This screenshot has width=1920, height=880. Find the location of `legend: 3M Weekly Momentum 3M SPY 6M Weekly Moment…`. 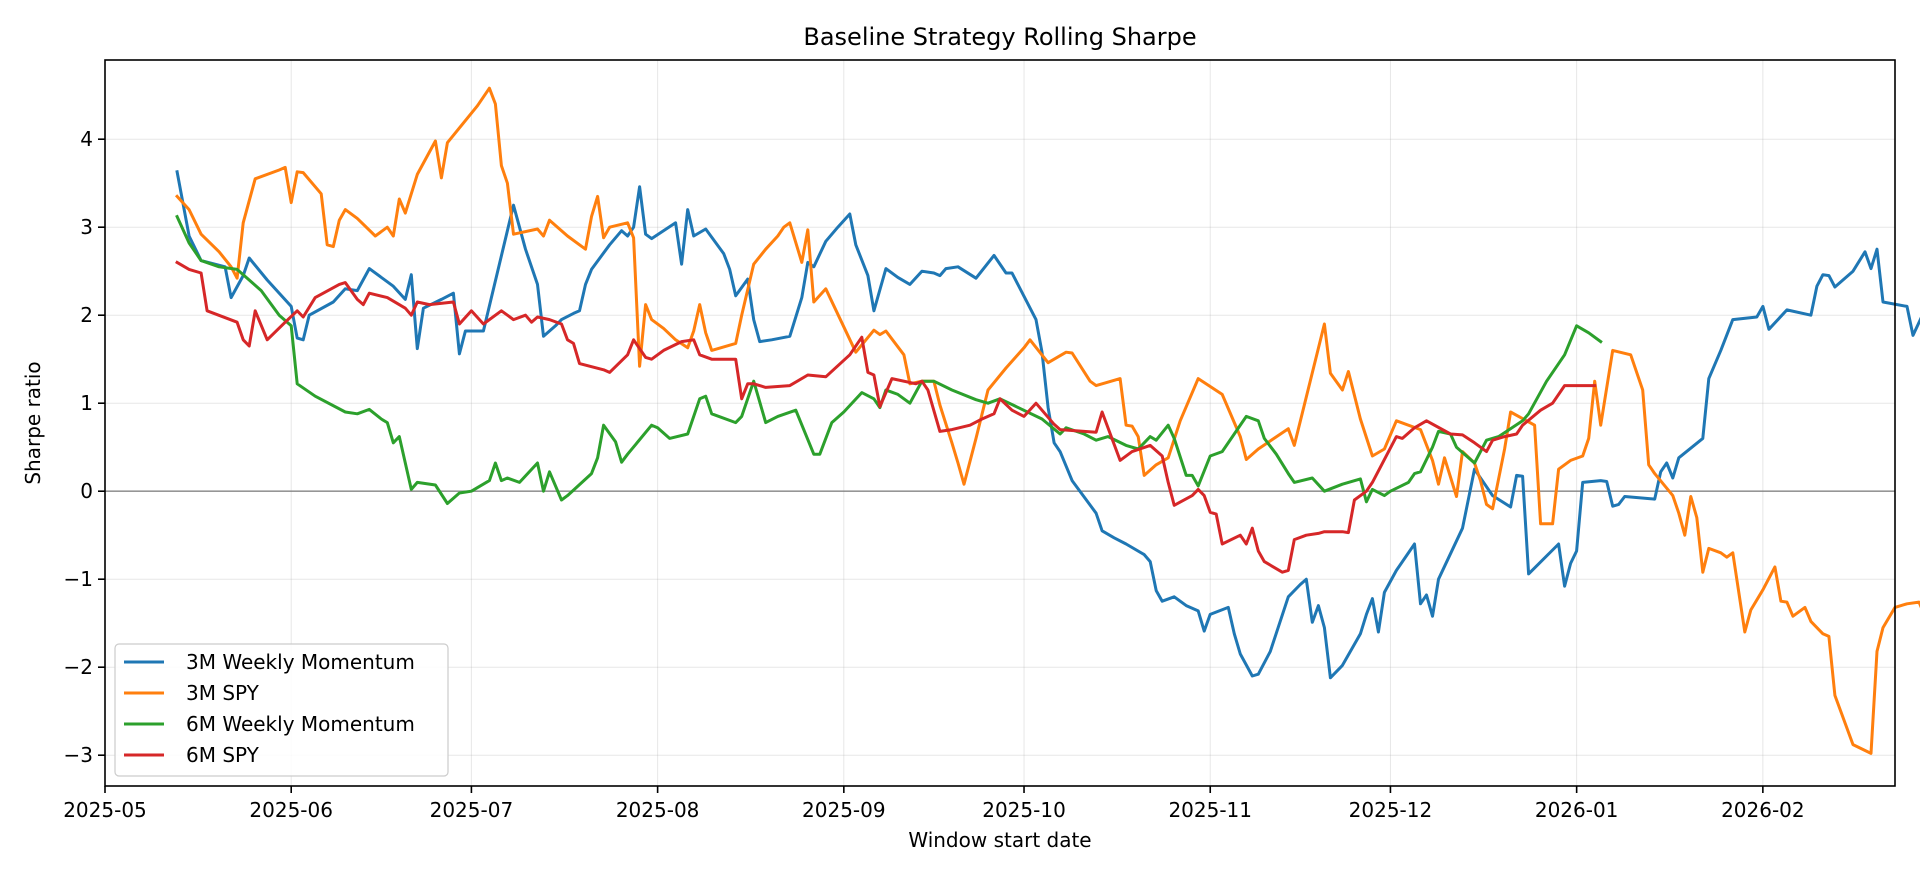

legend: 3M Weekly Momentum 3M SPY 6M Weekly Moment… is located at coordinates (281, 710).